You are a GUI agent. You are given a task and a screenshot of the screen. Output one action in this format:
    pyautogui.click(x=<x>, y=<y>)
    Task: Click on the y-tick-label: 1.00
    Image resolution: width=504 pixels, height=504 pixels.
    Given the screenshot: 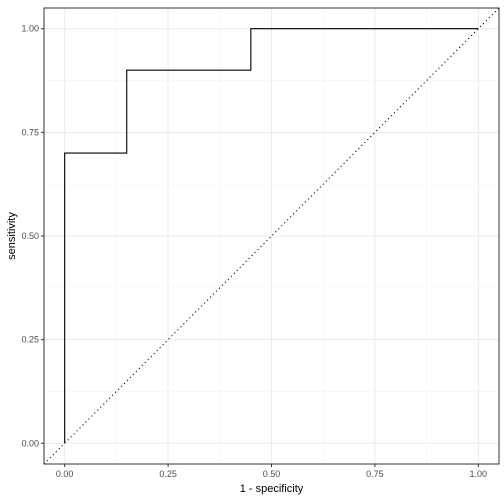 What is the action you would take?
    pyautogui.click(x=30, y=29)
    